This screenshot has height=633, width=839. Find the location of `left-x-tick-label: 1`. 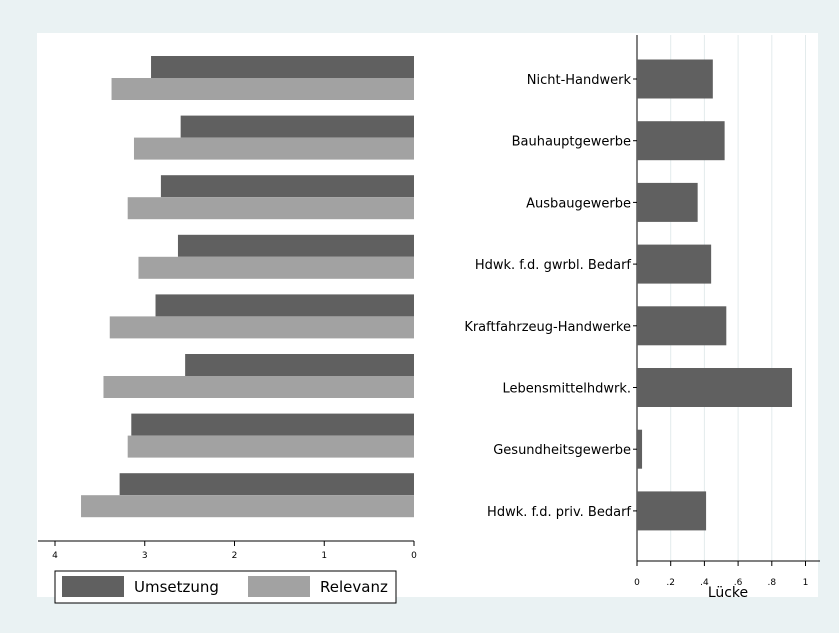

left-x-tick-label: 1 is located at coordinates (324, 556).